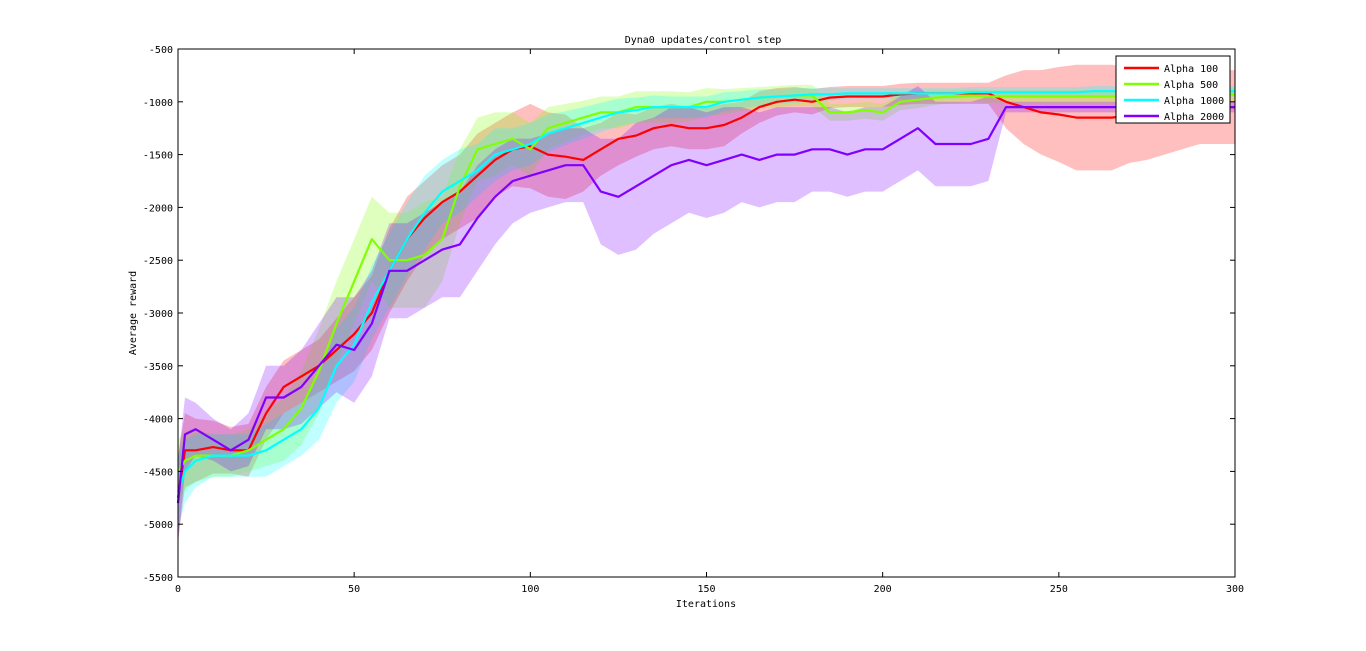  I want to click on y-tick-label: -3000, so click(158, 314).